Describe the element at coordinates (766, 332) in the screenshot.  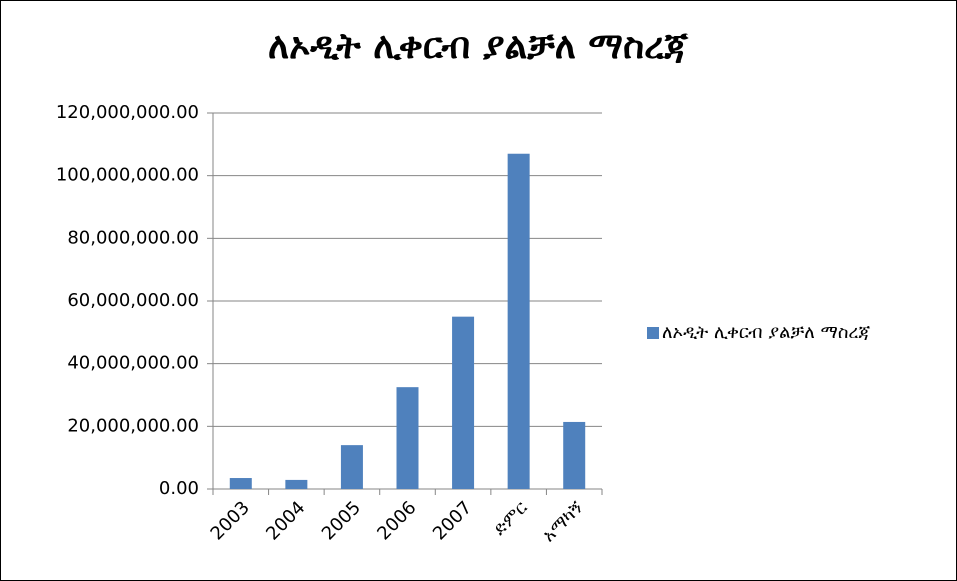
I see `legend-label: ለኦዲት ሊቀርብ ያልቻለ ማስረጃ` at that location.